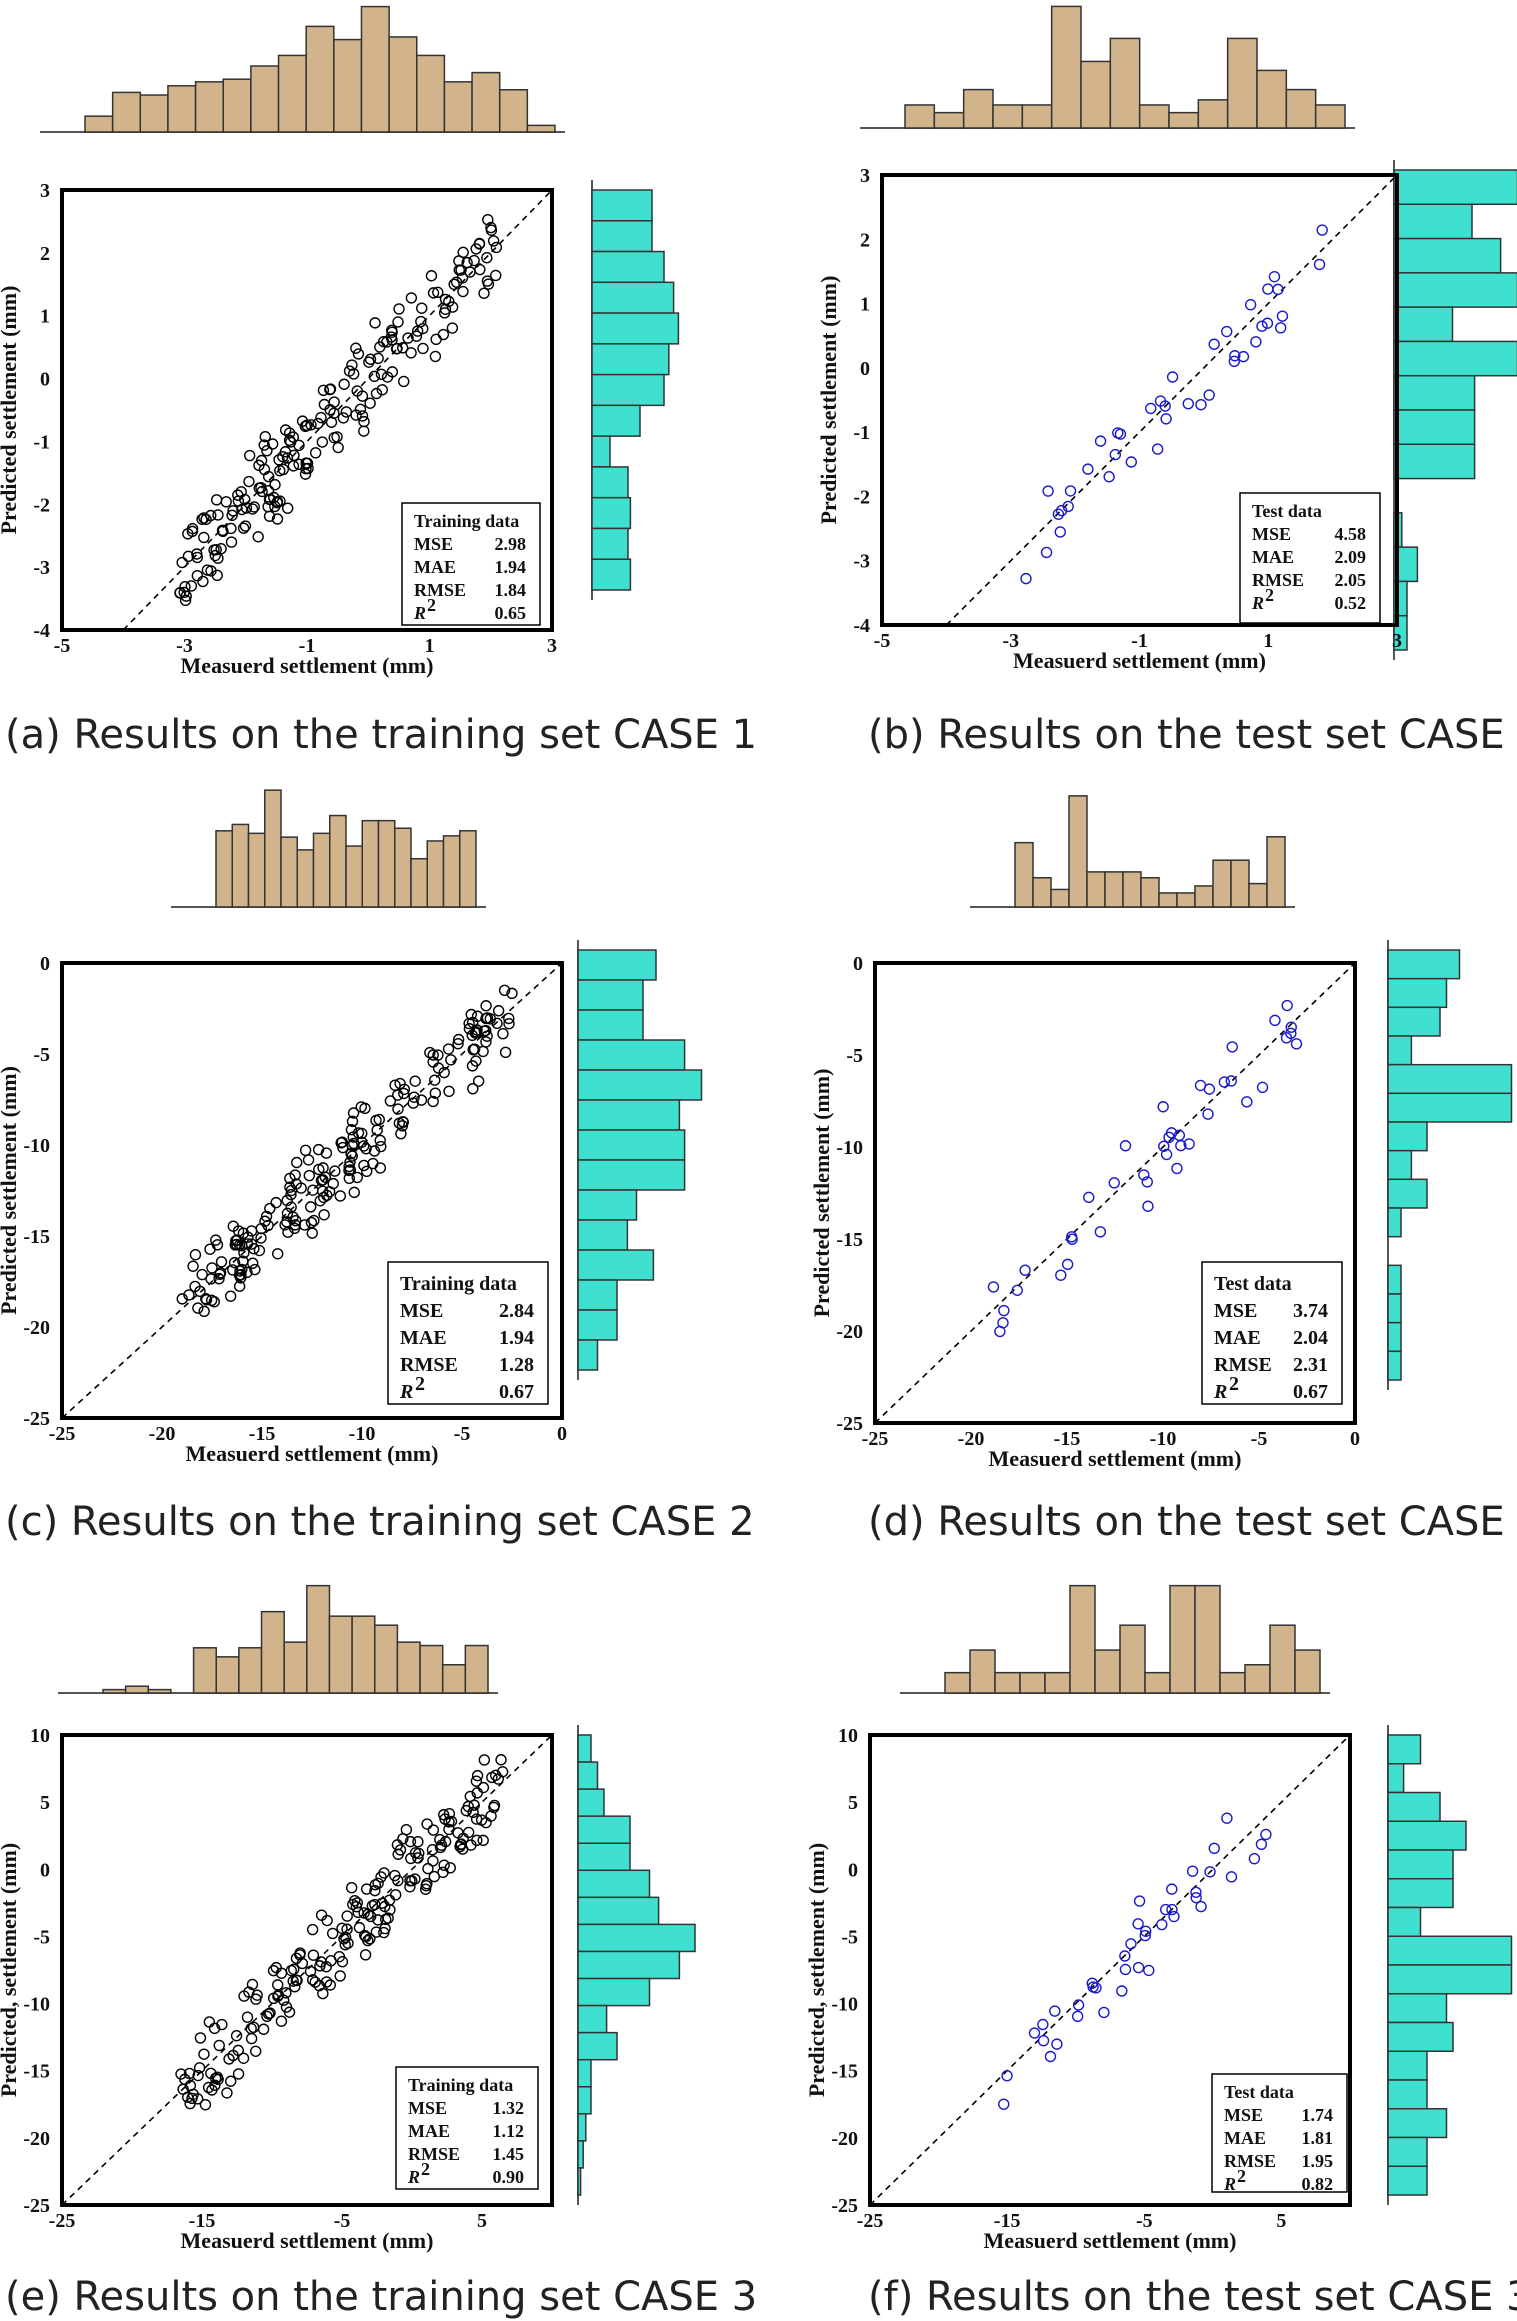 This screenshot has height=2321, width=1517. I want to click on top-histogram, so click(302, 69).